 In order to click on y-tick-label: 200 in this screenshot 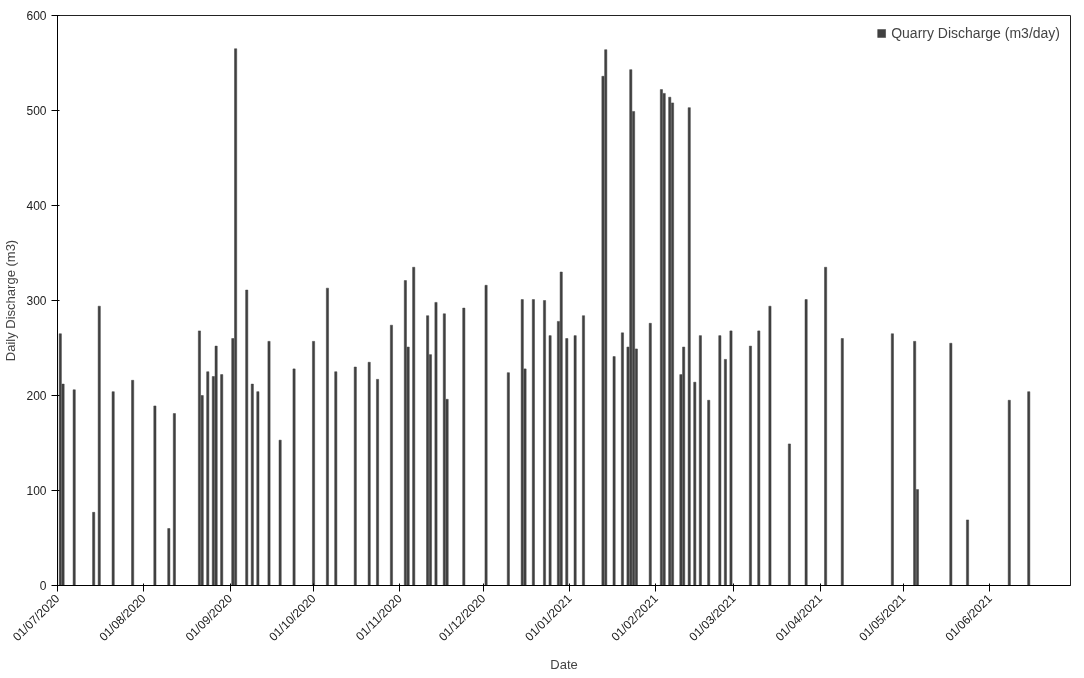, I will do `click(36, 396)`.